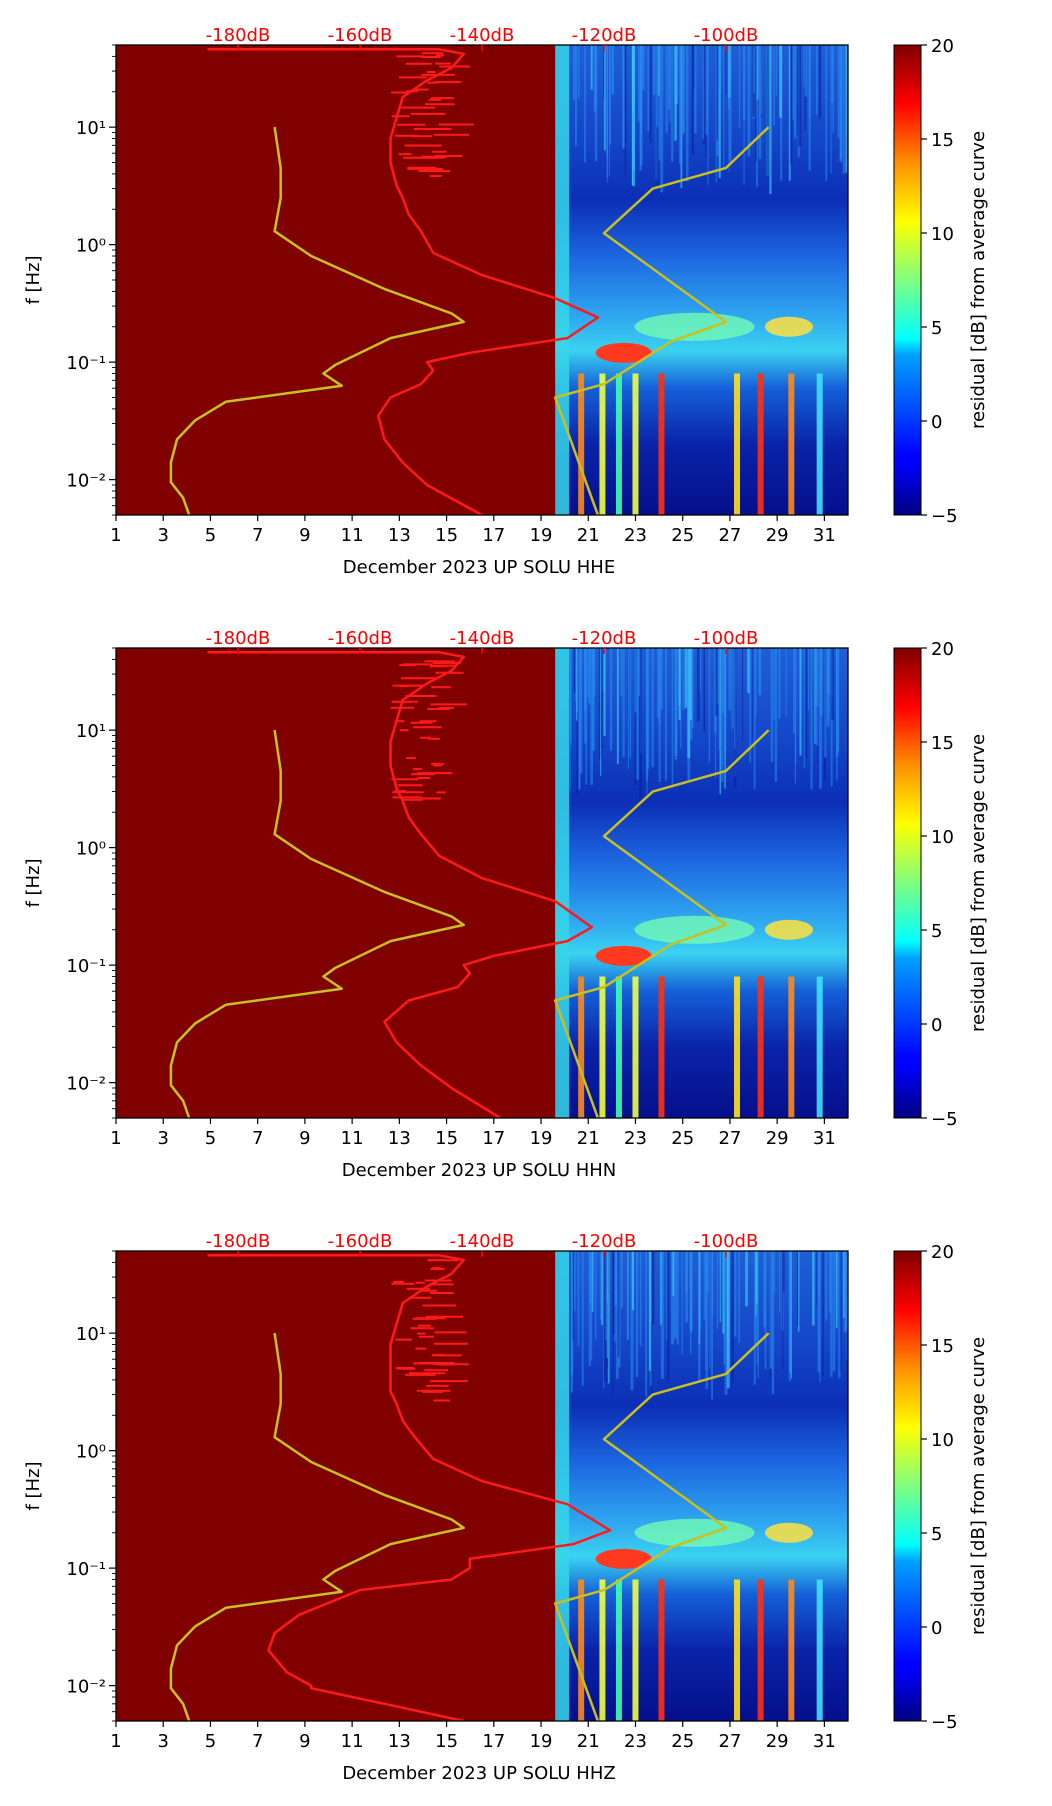  What do you see at coordinates (91, 849) in the screenshot?
I see `y-tick-label: 10⁰` at bounding box center [91, 849].